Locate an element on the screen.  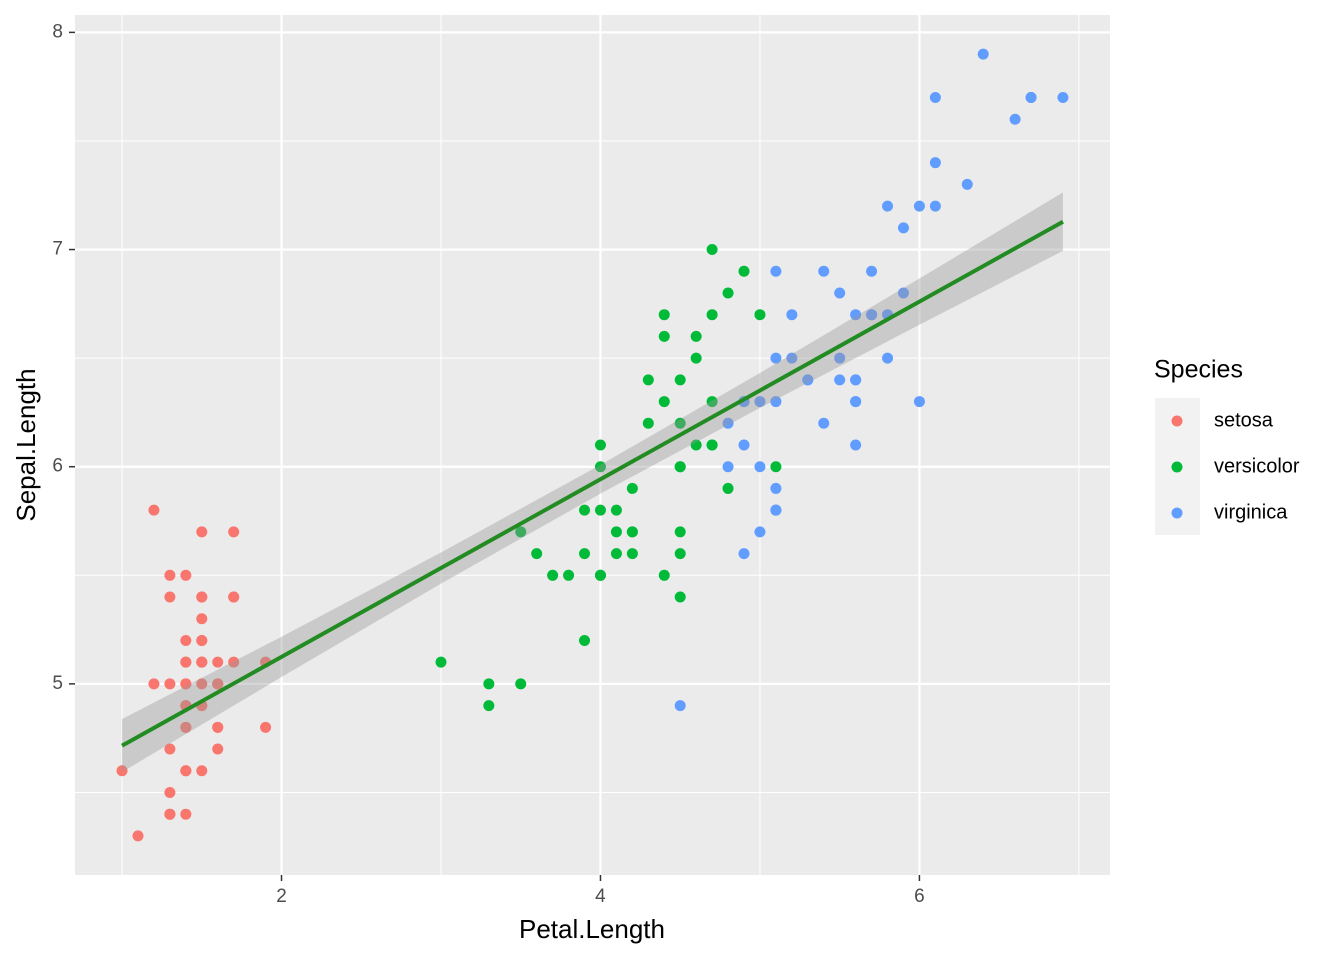
x-tick-label: 2 is located at coordinates (281, 896).